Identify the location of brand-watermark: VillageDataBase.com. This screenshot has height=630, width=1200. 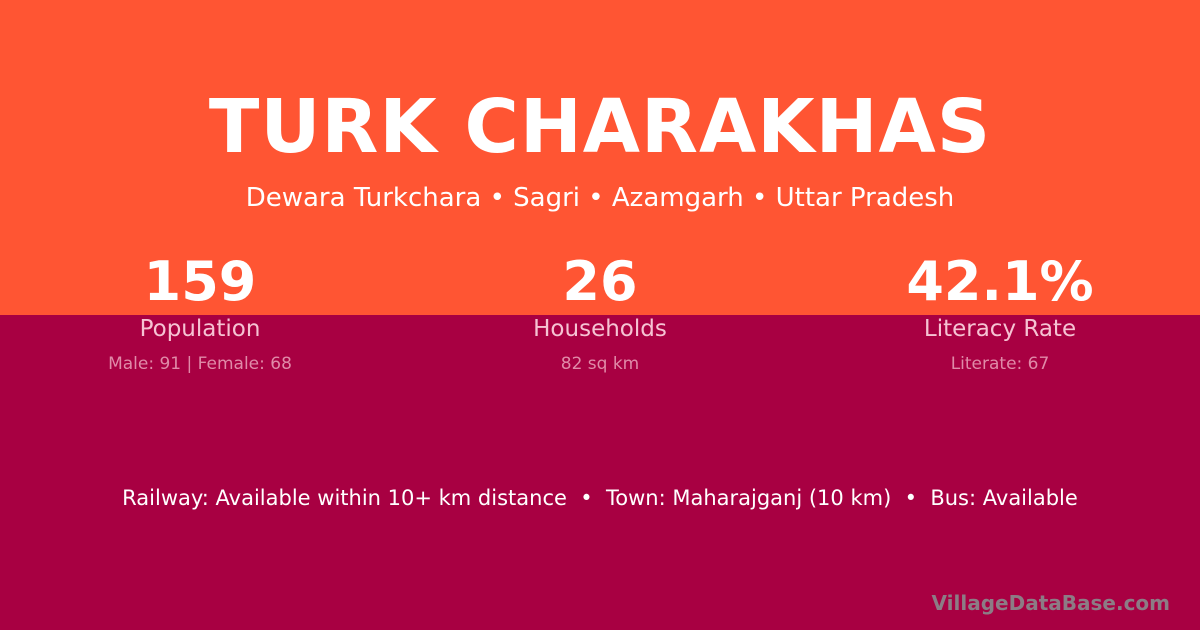
(1050, 603).